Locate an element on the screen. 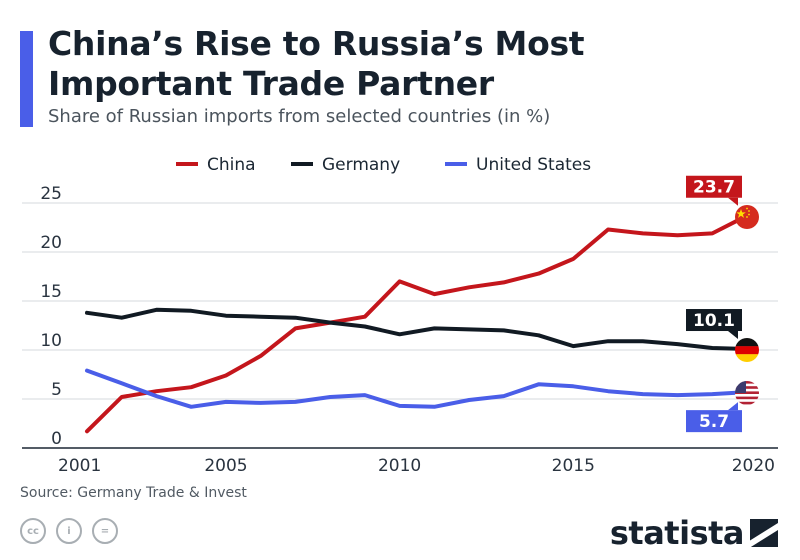 Image resolution: width=800 pixels, height=560 pixels. equal-icon: = is located at coordinates (105, 531).